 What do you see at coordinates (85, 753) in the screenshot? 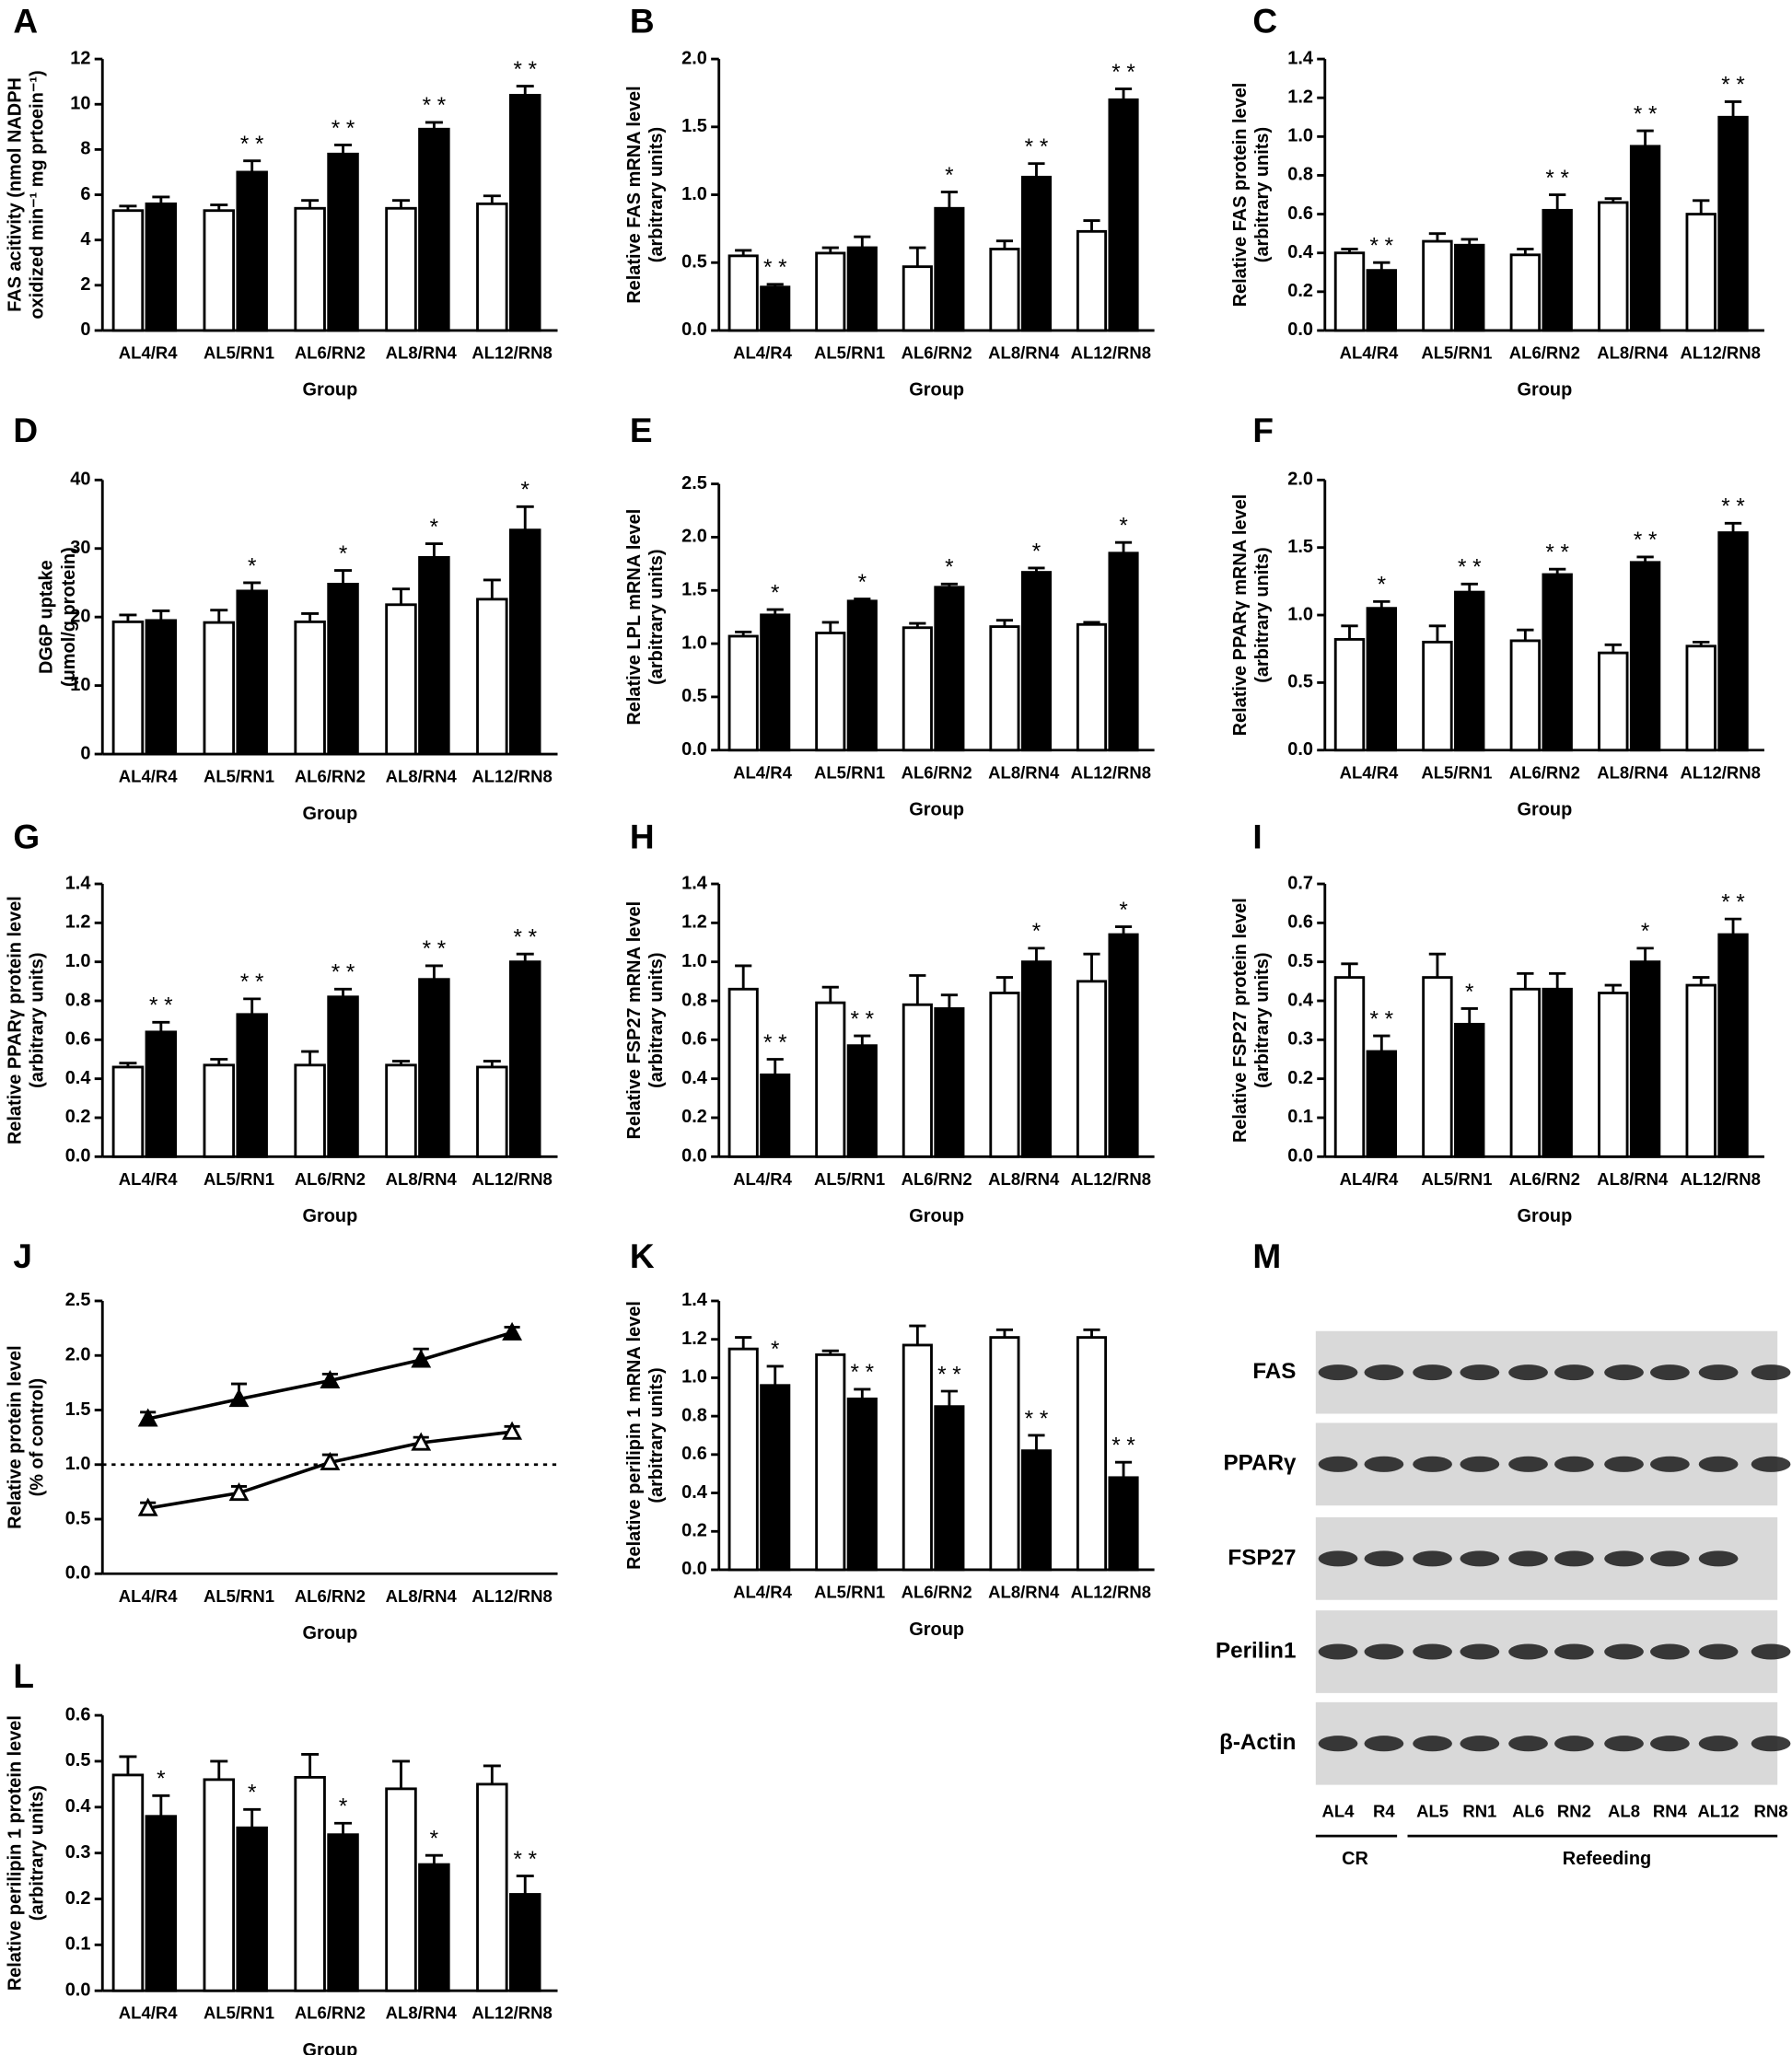
I see `y-tick-label: 0` at bounding box center [85, 753].